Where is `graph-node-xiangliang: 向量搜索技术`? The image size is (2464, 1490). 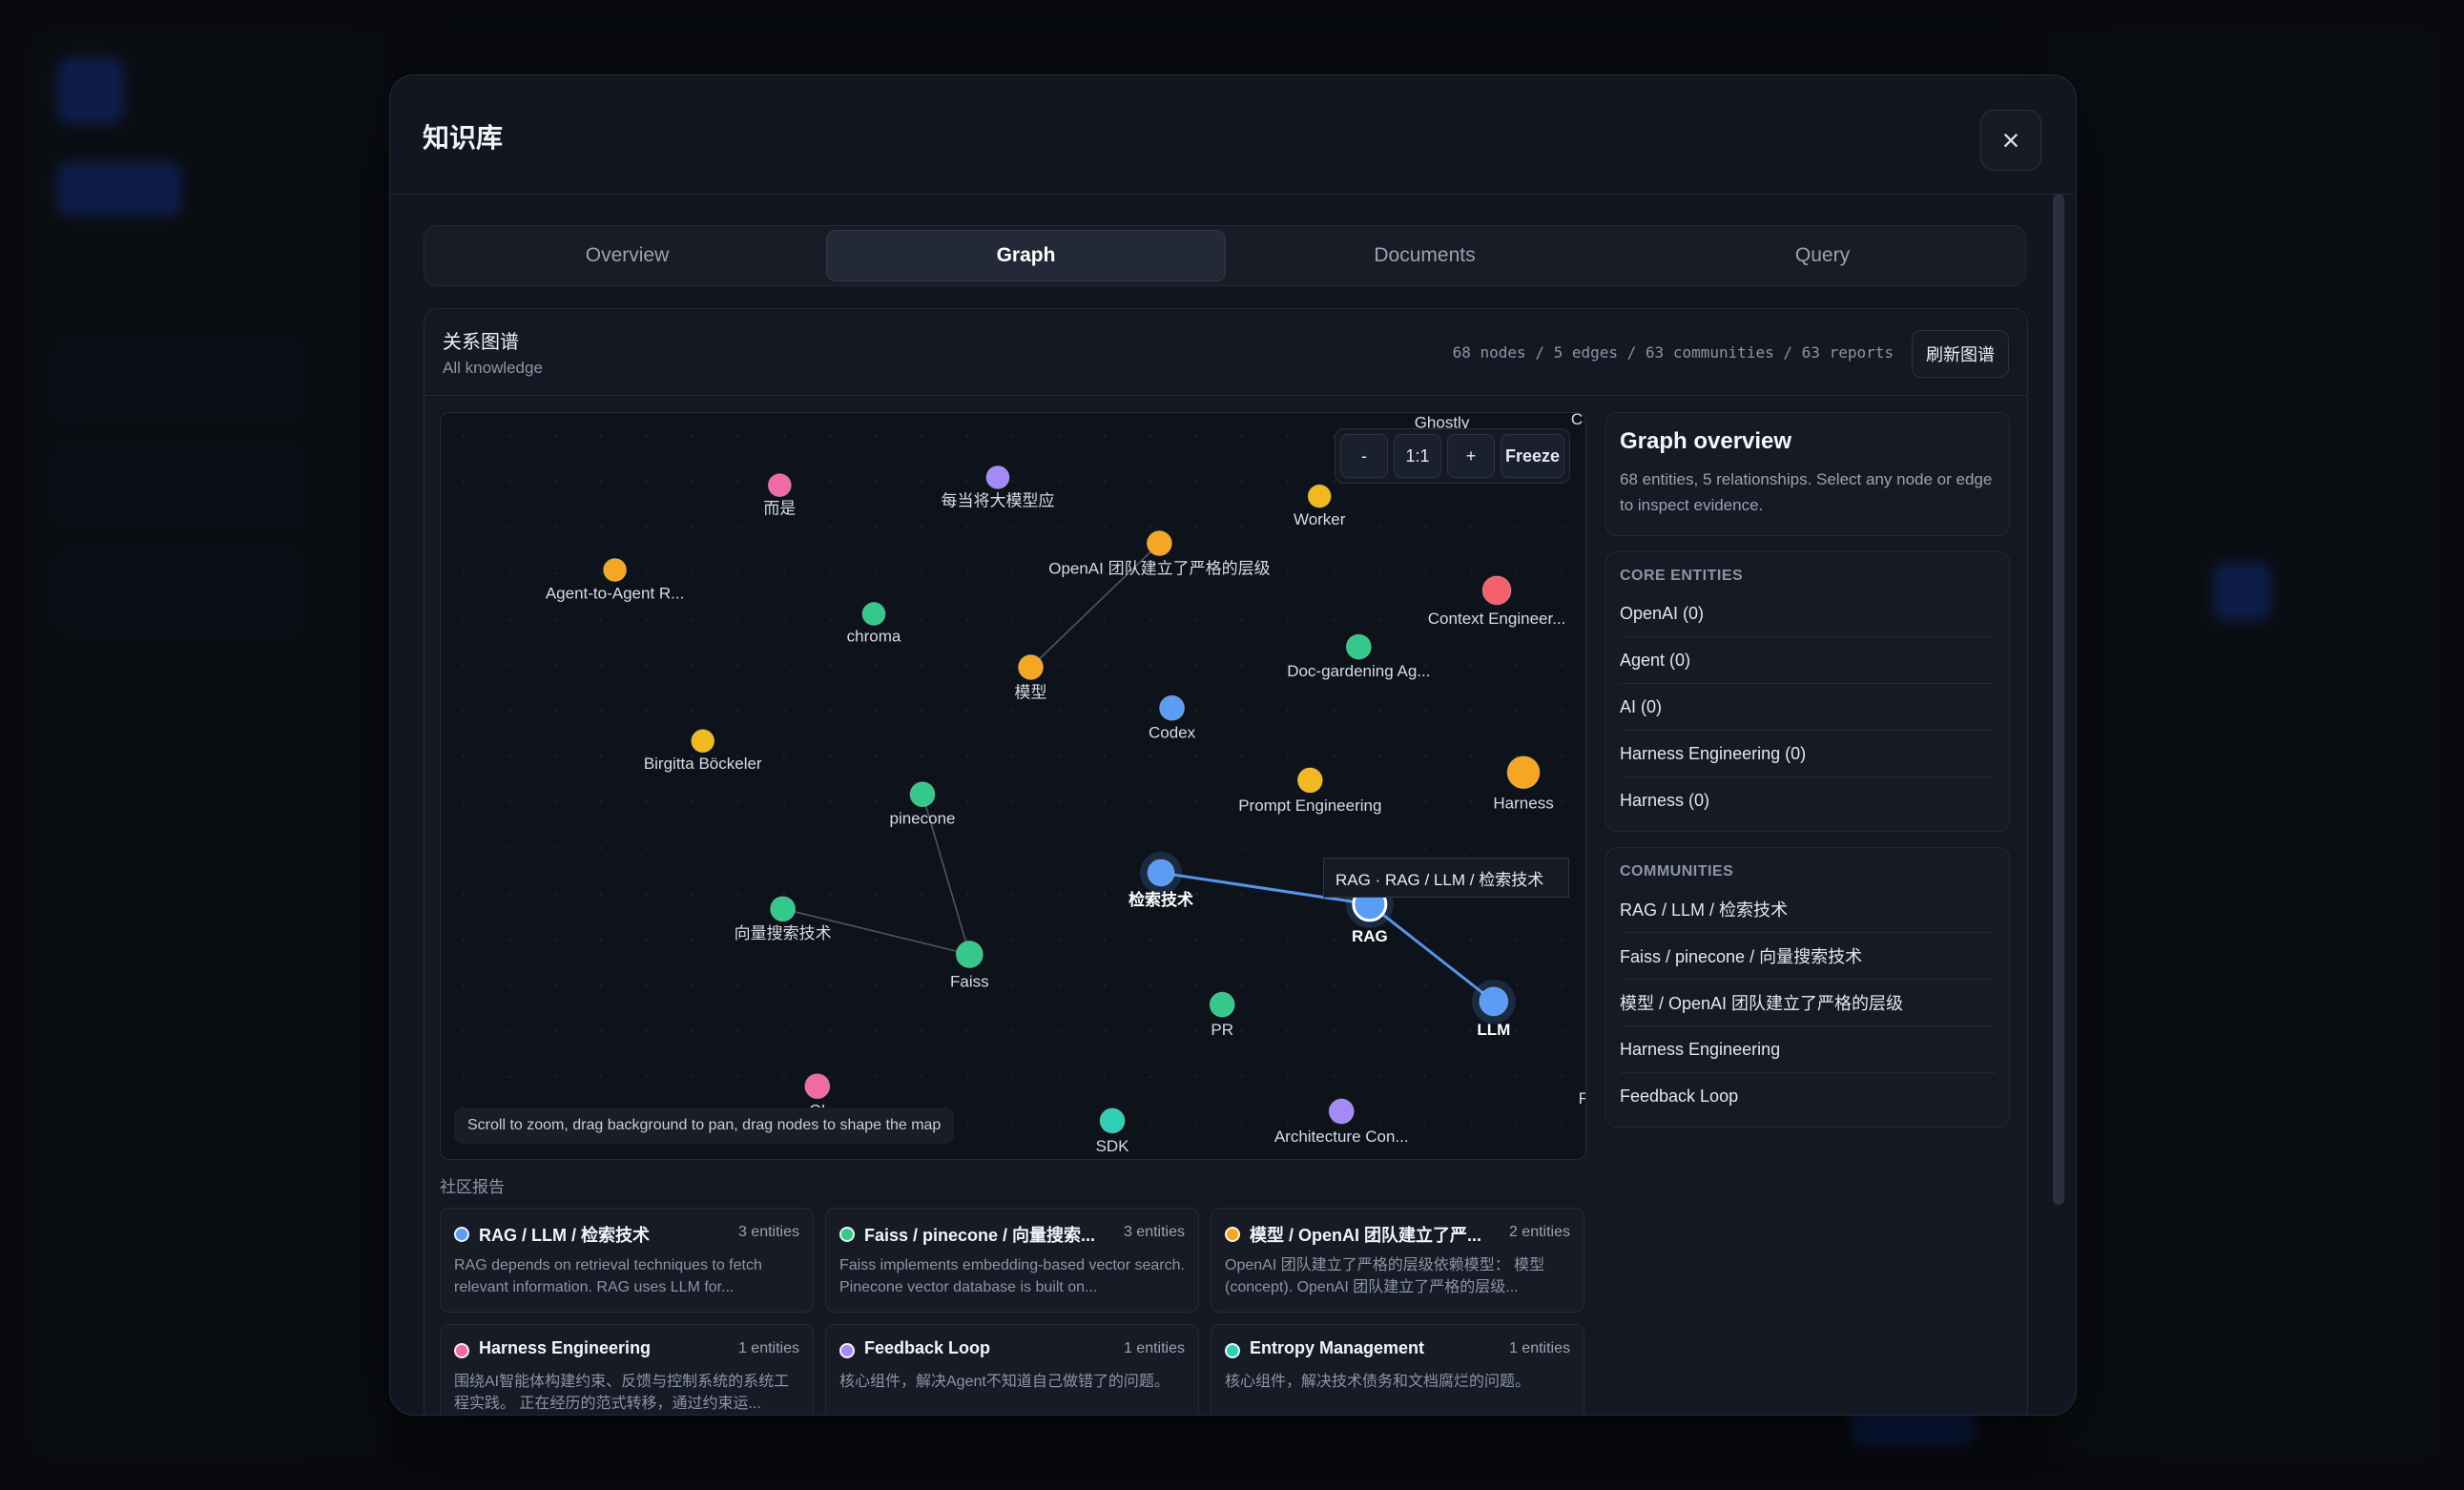
graph-node-xiangliang: 向量搜索技术 is located at coordinates (783, 919).